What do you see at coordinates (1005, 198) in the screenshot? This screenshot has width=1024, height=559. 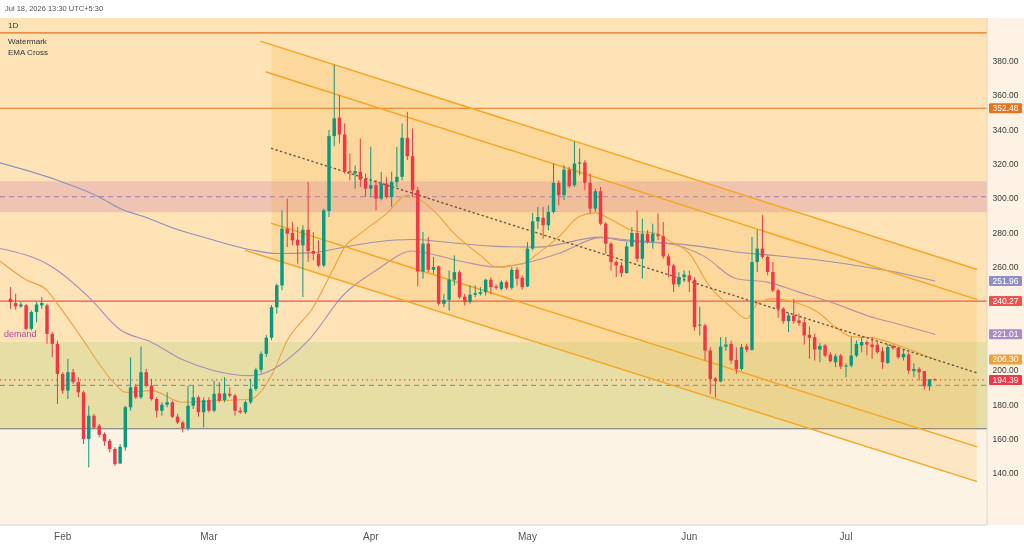 I see `y-tick-label: 300.00` at bounding box center [1005, 198].